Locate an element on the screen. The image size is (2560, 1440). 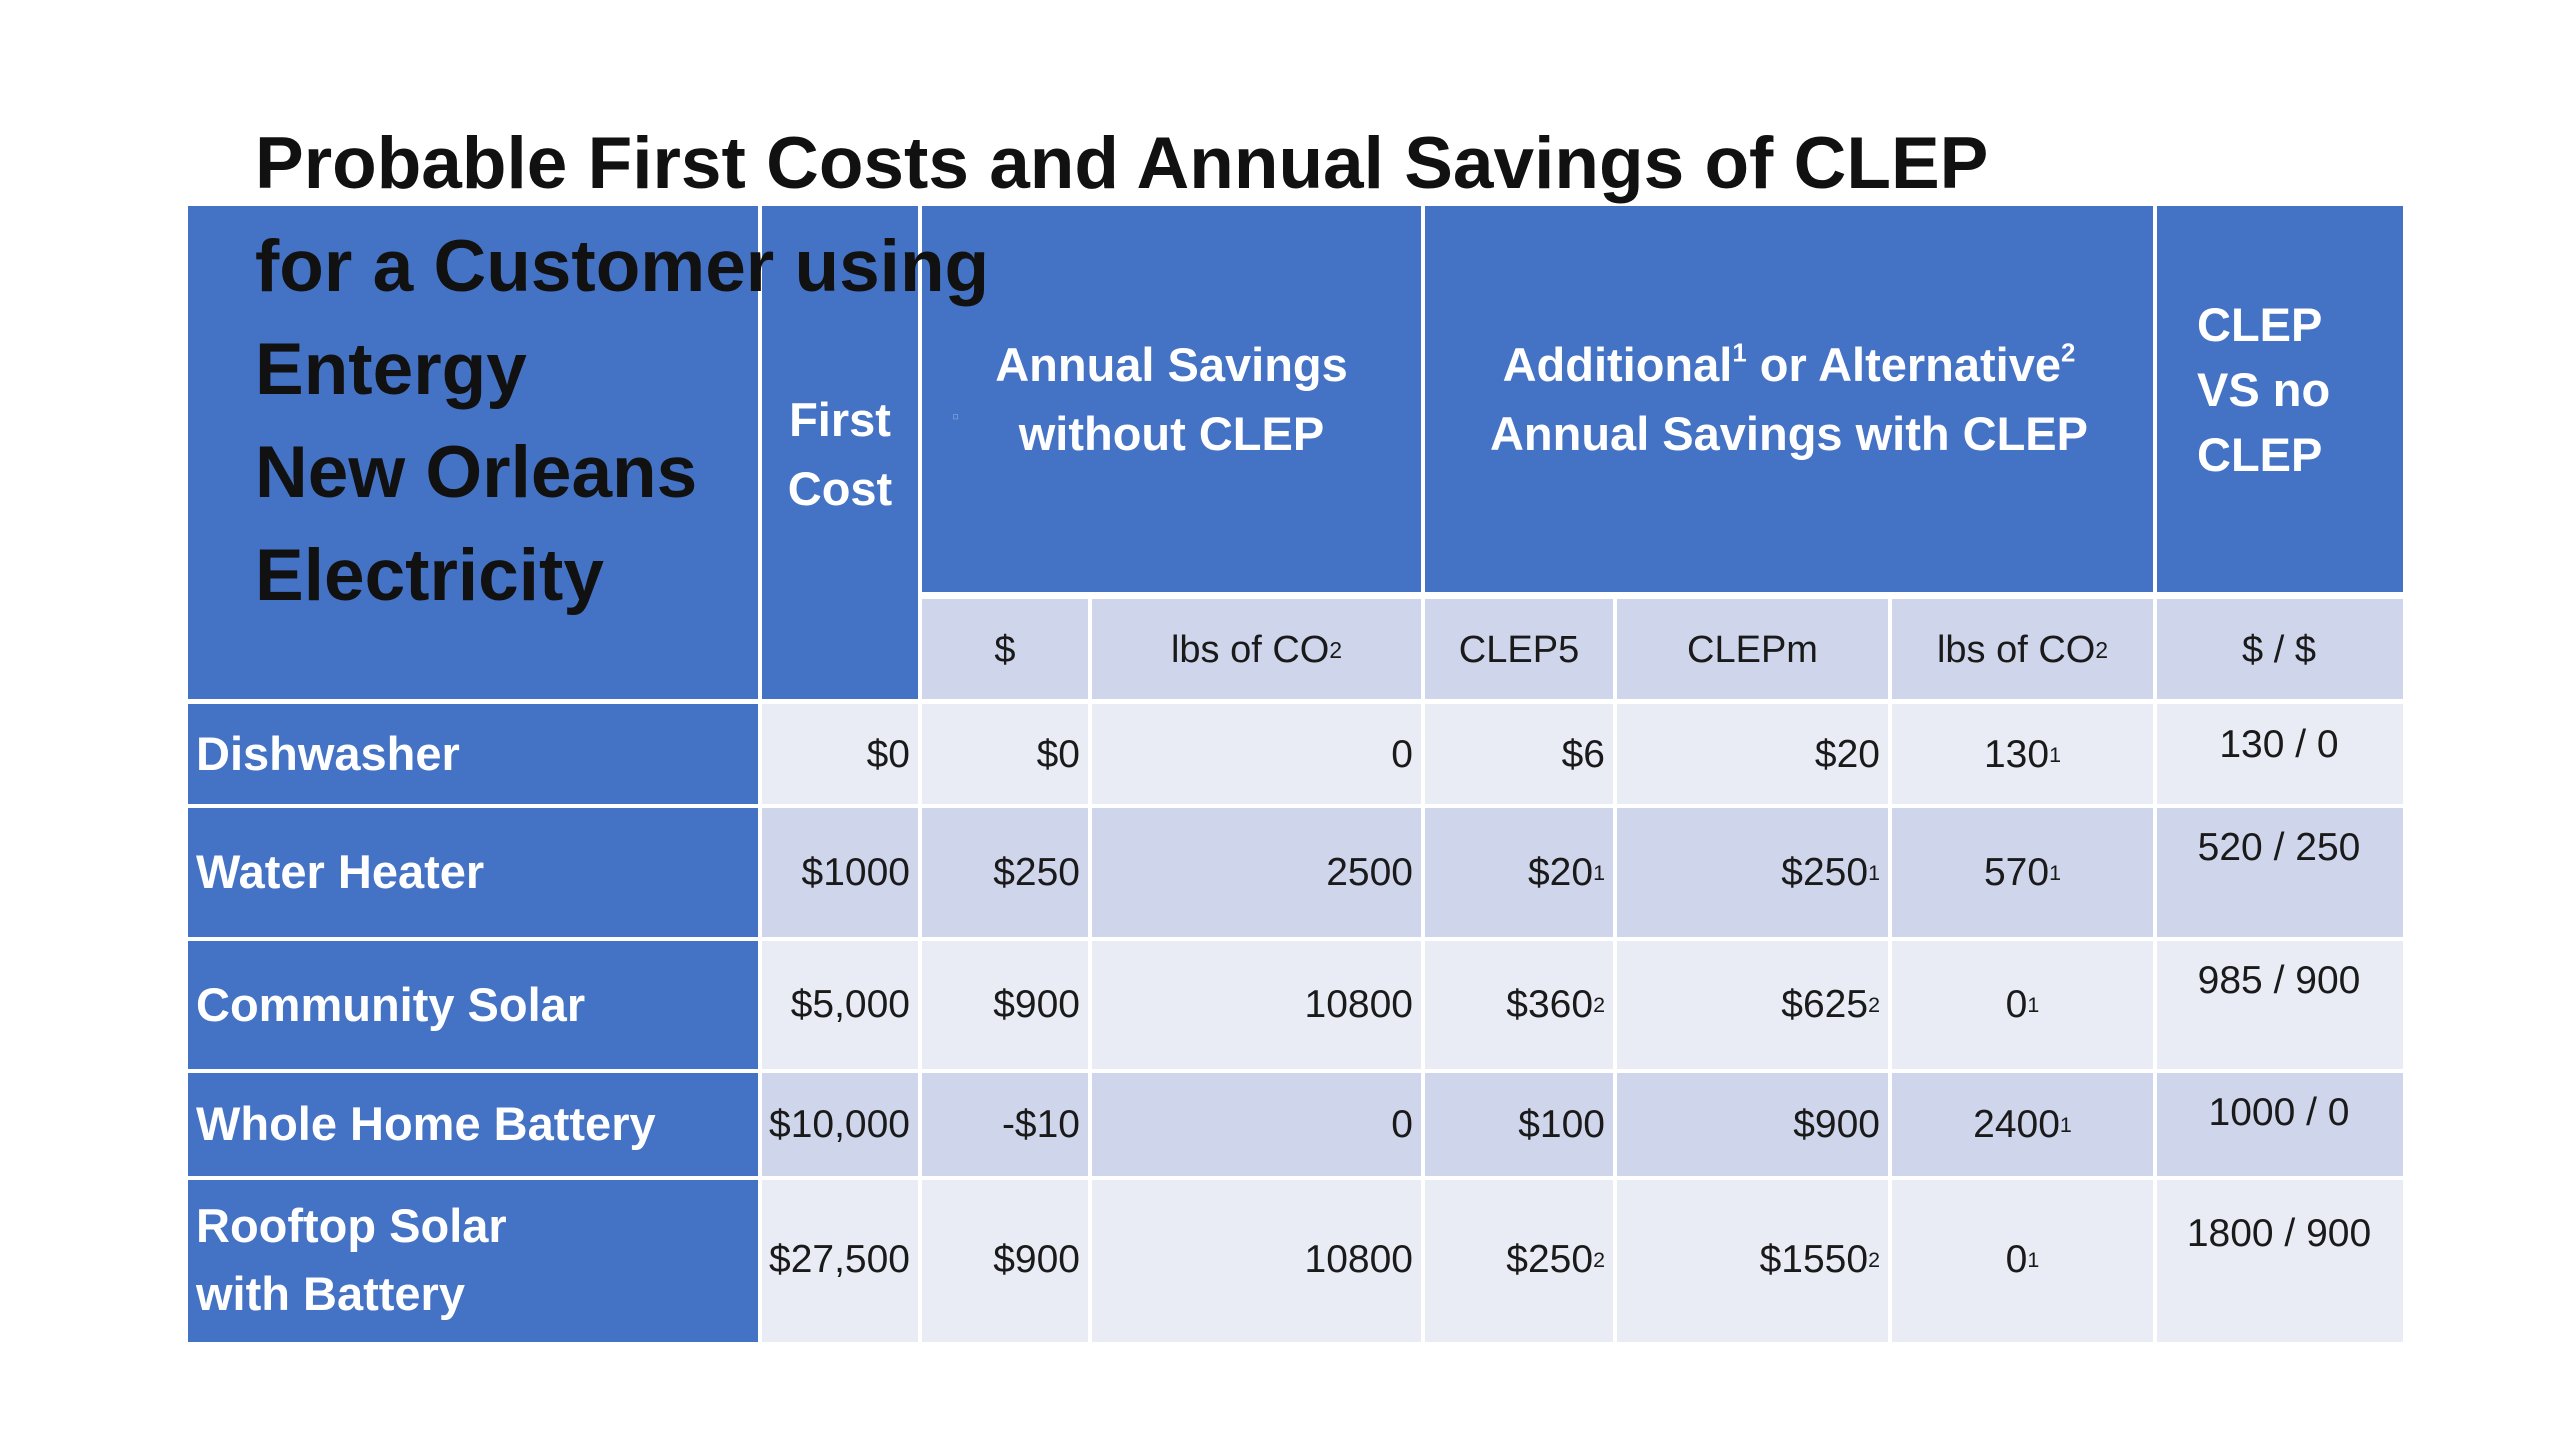
row-label-water-heater: Water Heater is located at coordinates (474, 872).